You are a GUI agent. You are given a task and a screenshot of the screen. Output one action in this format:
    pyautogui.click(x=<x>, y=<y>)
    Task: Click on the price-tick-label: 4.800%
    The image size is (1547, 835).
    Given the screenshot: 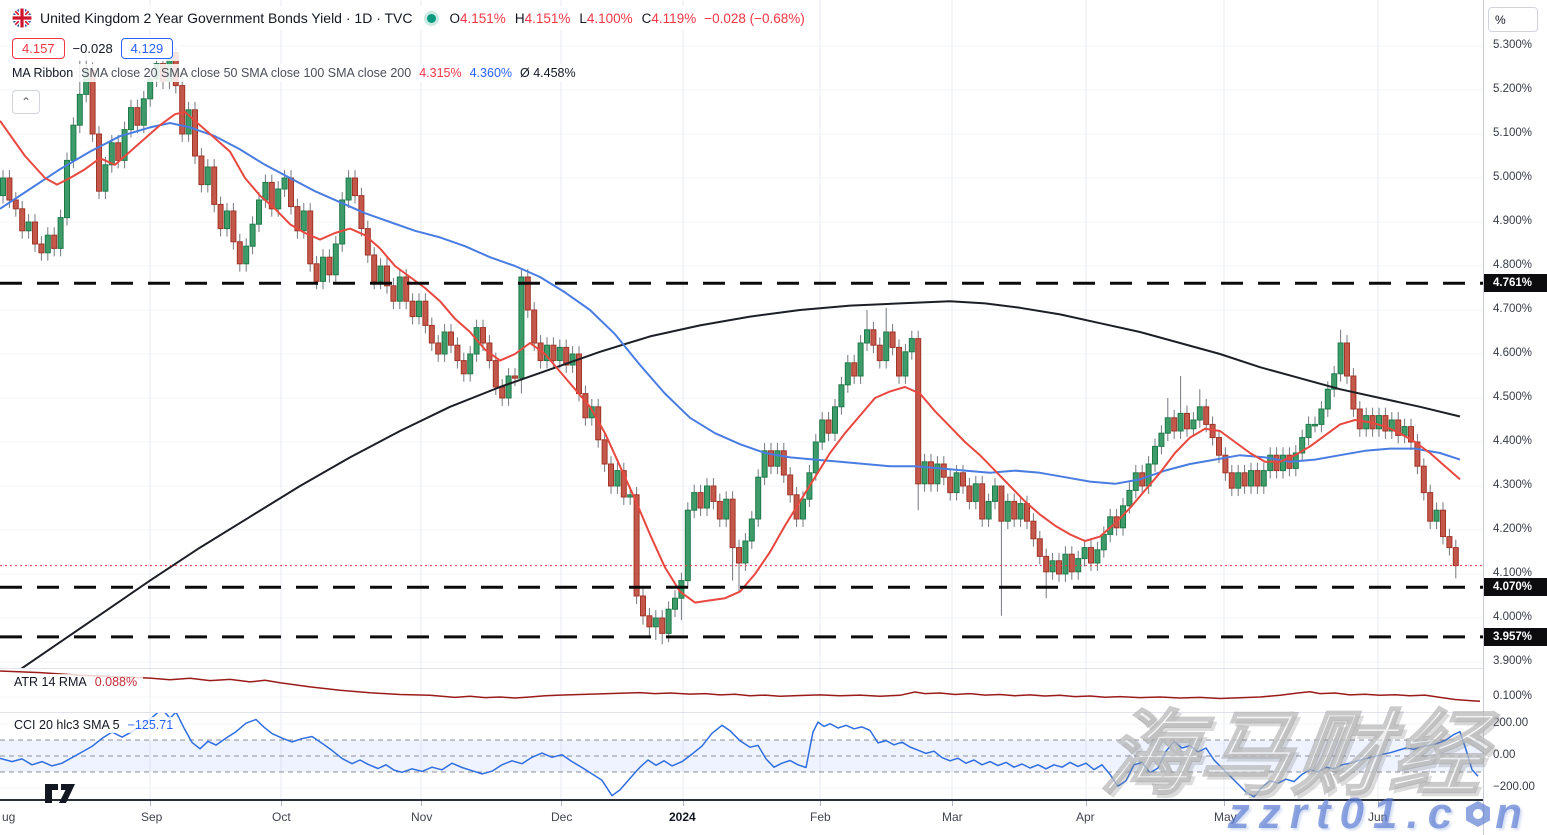 What is the action you would take?
    pyautogui.click(x=1513, y=265)
    